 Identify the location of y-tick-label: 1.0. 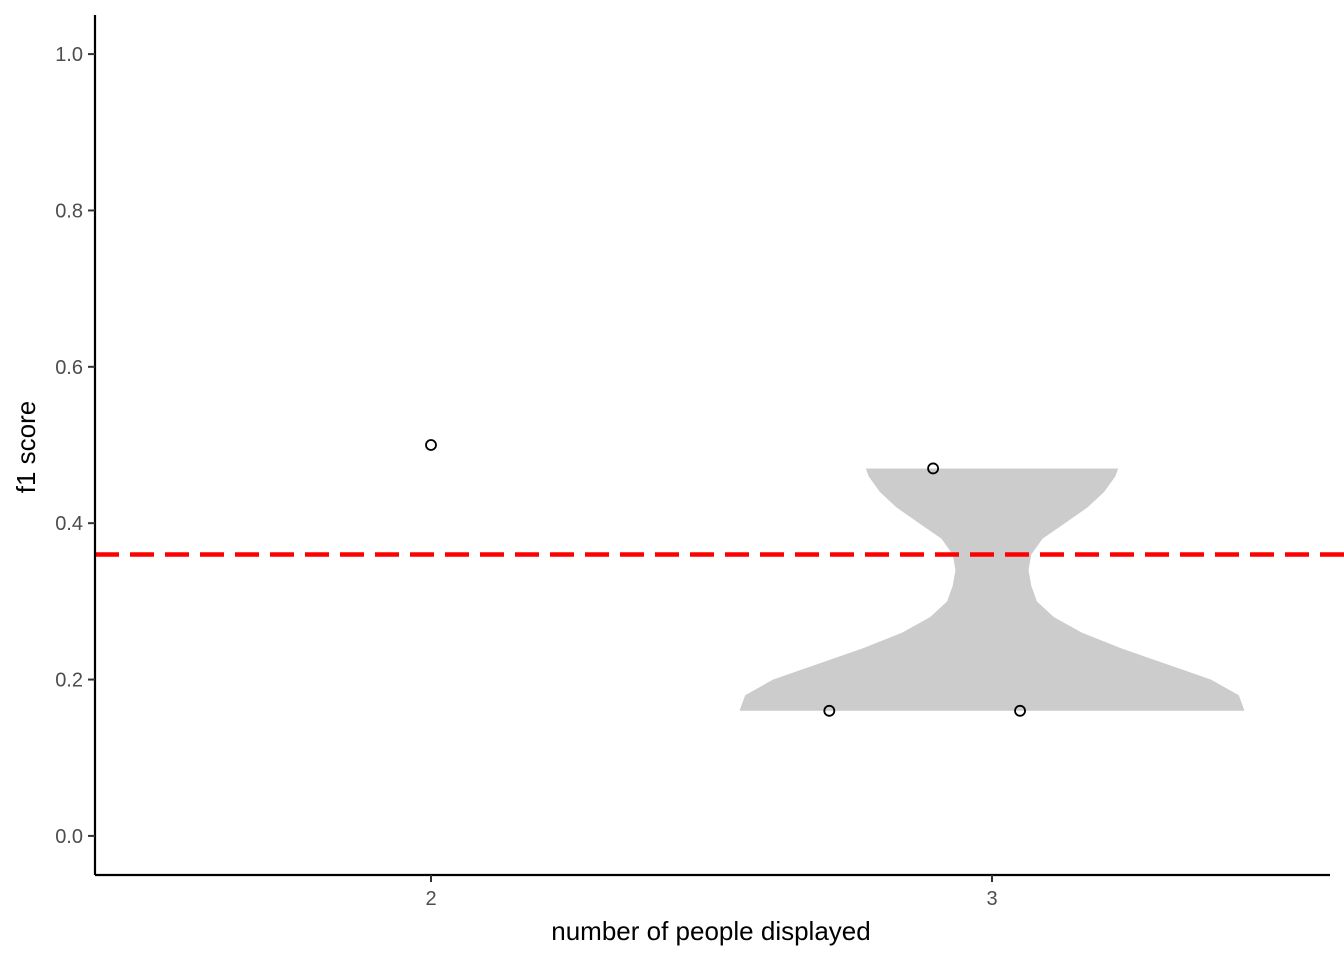
(69, 55).